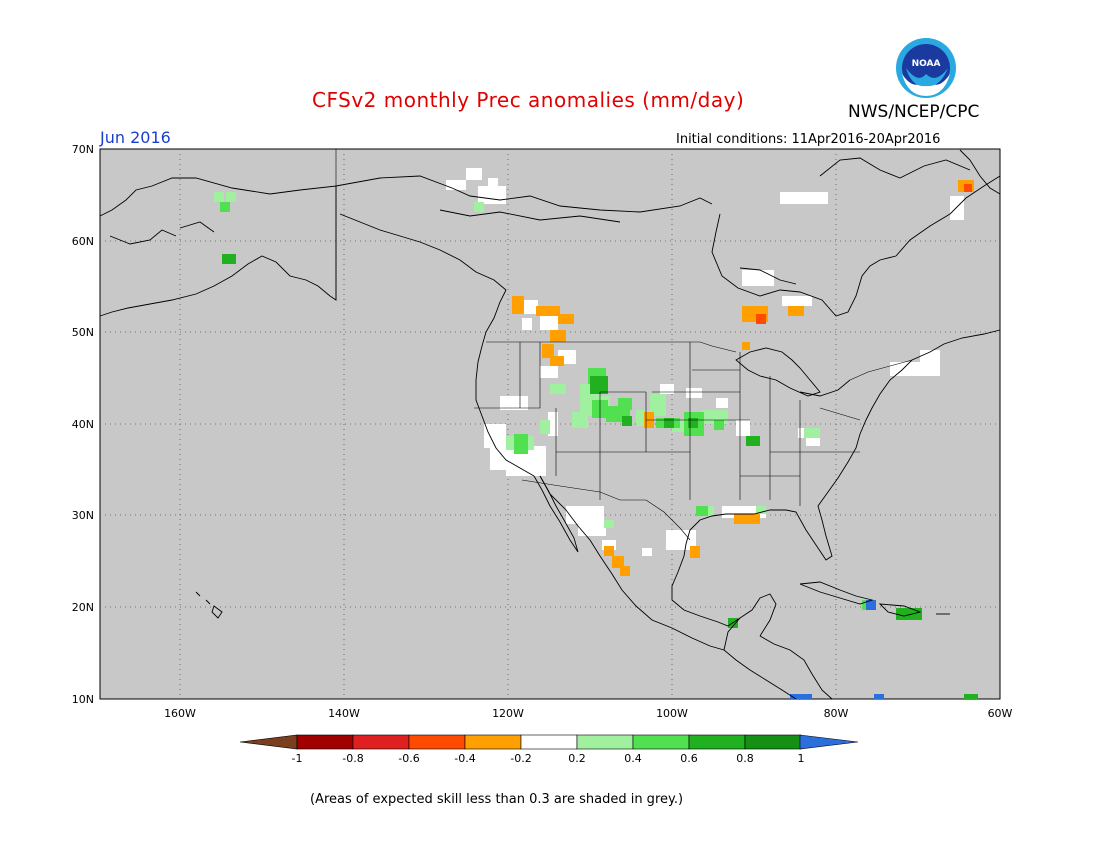  Describe the element at coordinates (548, 758) in the screenshot. I see `colorbar-ticks: -1 -0.8 -0.6 -0.4 -0.2 0.2 0.4 0.6 0.8 1` at that location.